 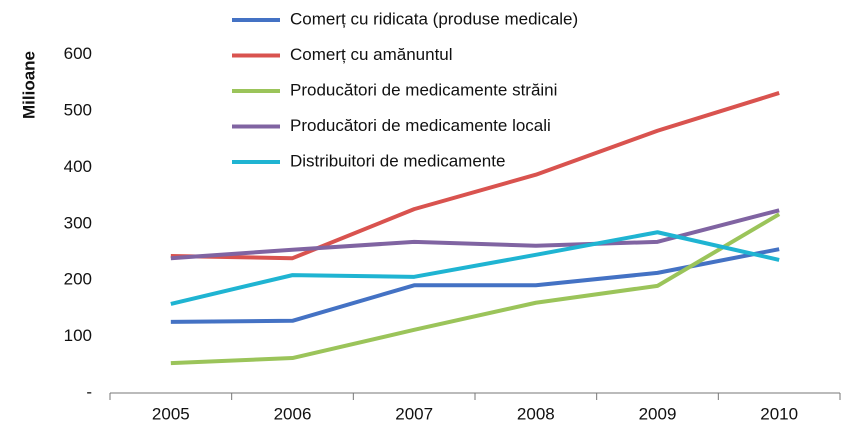 I want to click on y-tick-label: 400, so click(x=78, y=166).